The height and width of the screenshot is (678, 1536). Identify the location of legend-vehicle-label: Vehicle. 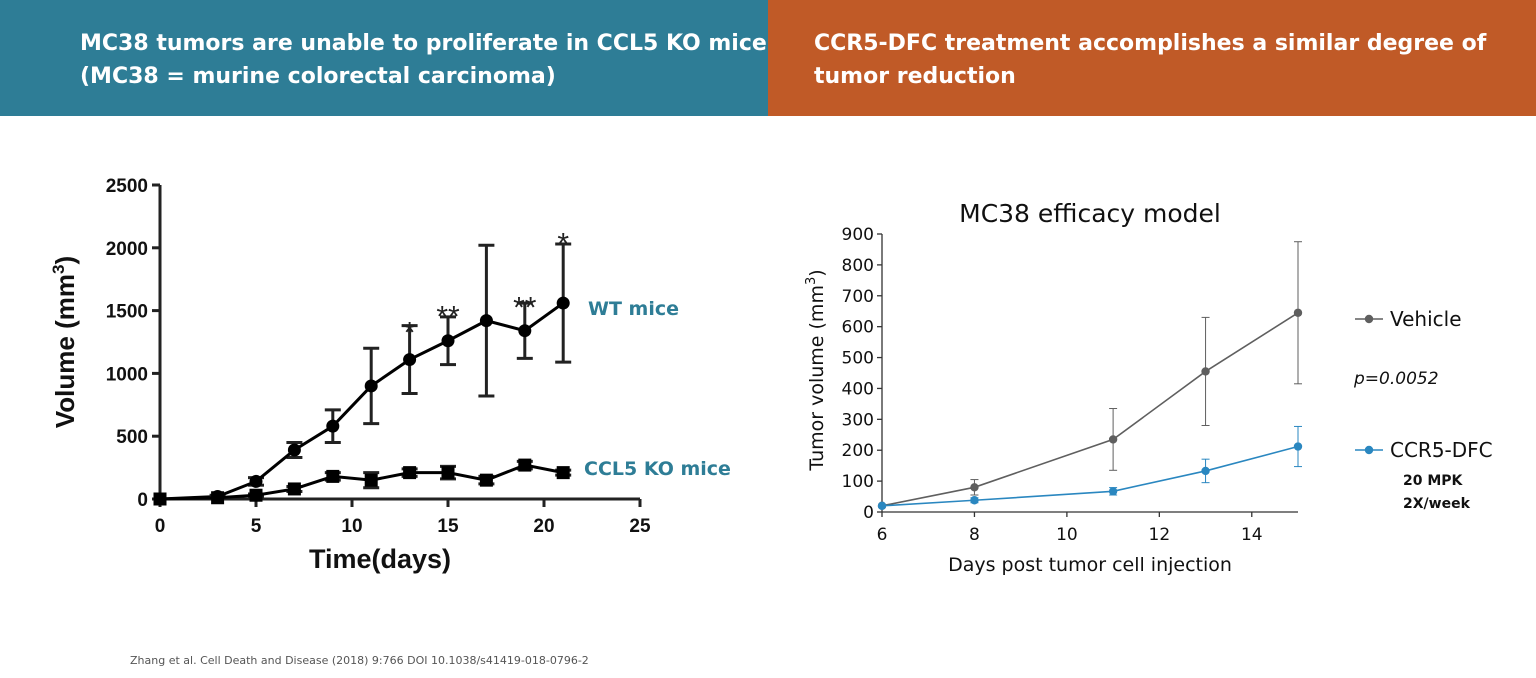
(1426, 319).